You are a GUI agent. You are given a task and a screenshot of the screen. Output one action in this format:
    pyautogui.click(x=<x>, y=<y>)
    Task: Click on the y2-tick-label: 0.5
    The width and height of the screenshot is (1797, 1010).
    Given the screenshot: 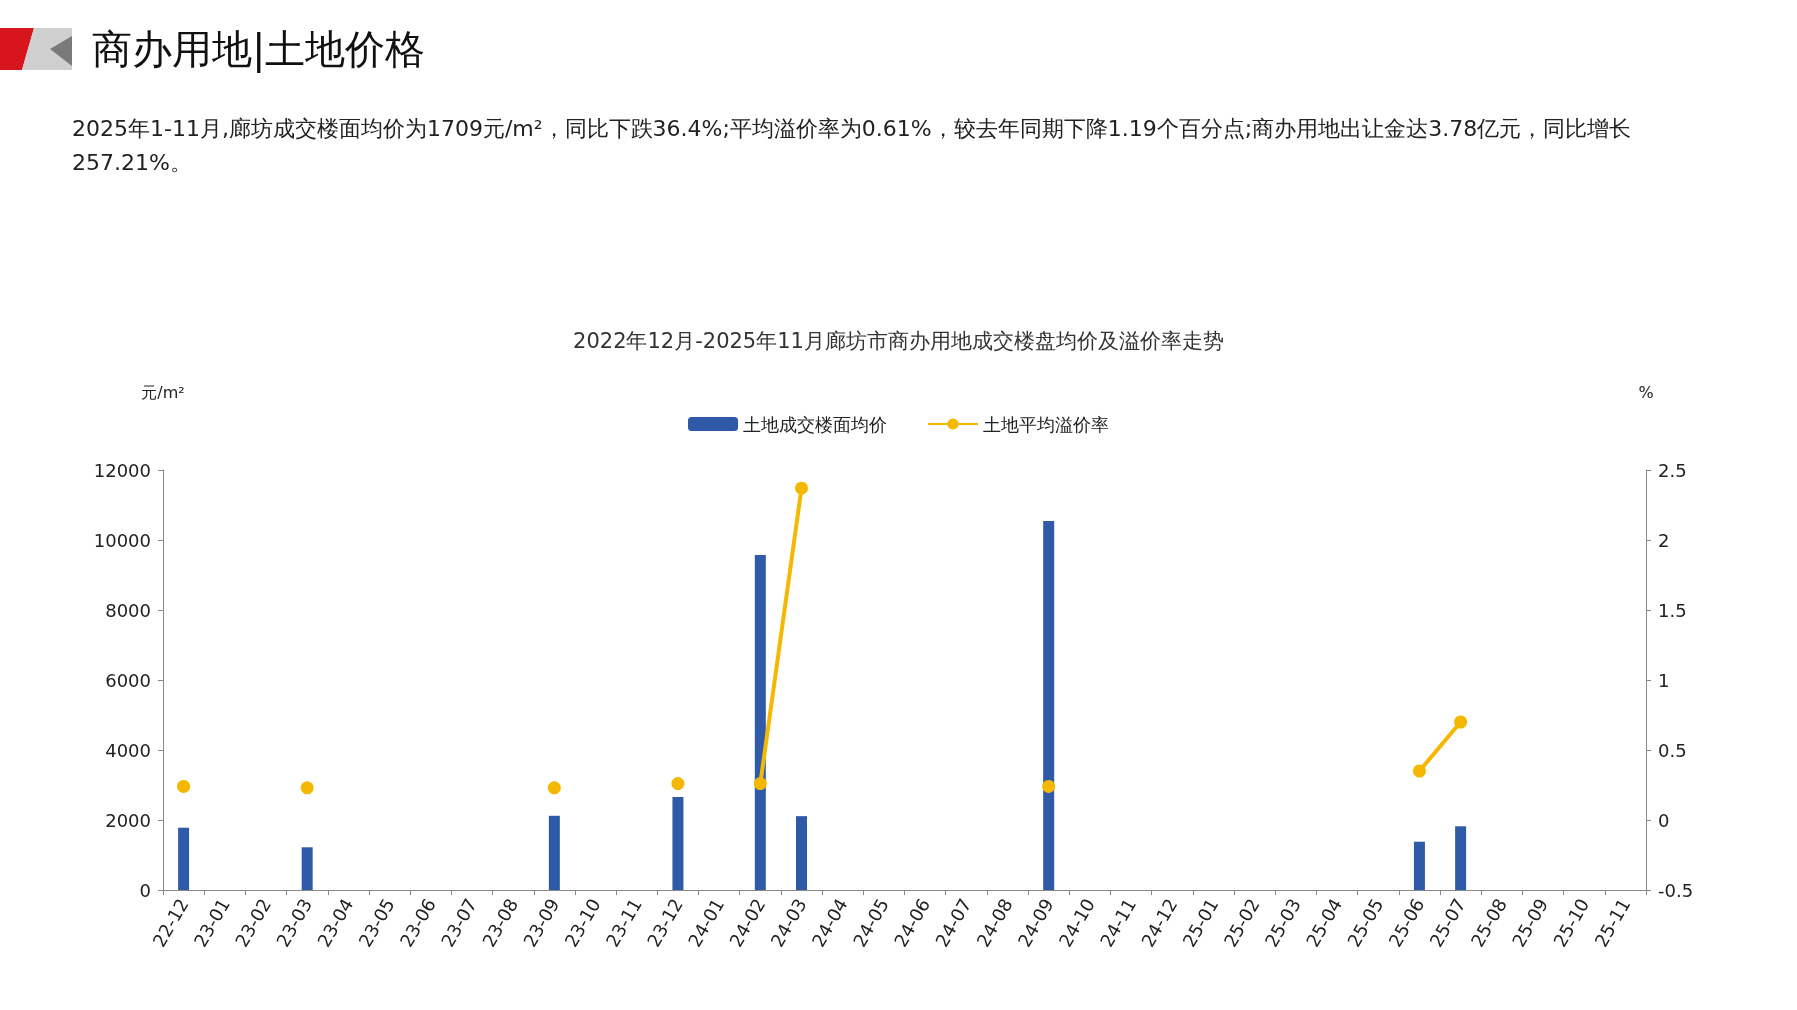 What is the action you would take?
    pyautogui.click(x=1672, y=750)
    